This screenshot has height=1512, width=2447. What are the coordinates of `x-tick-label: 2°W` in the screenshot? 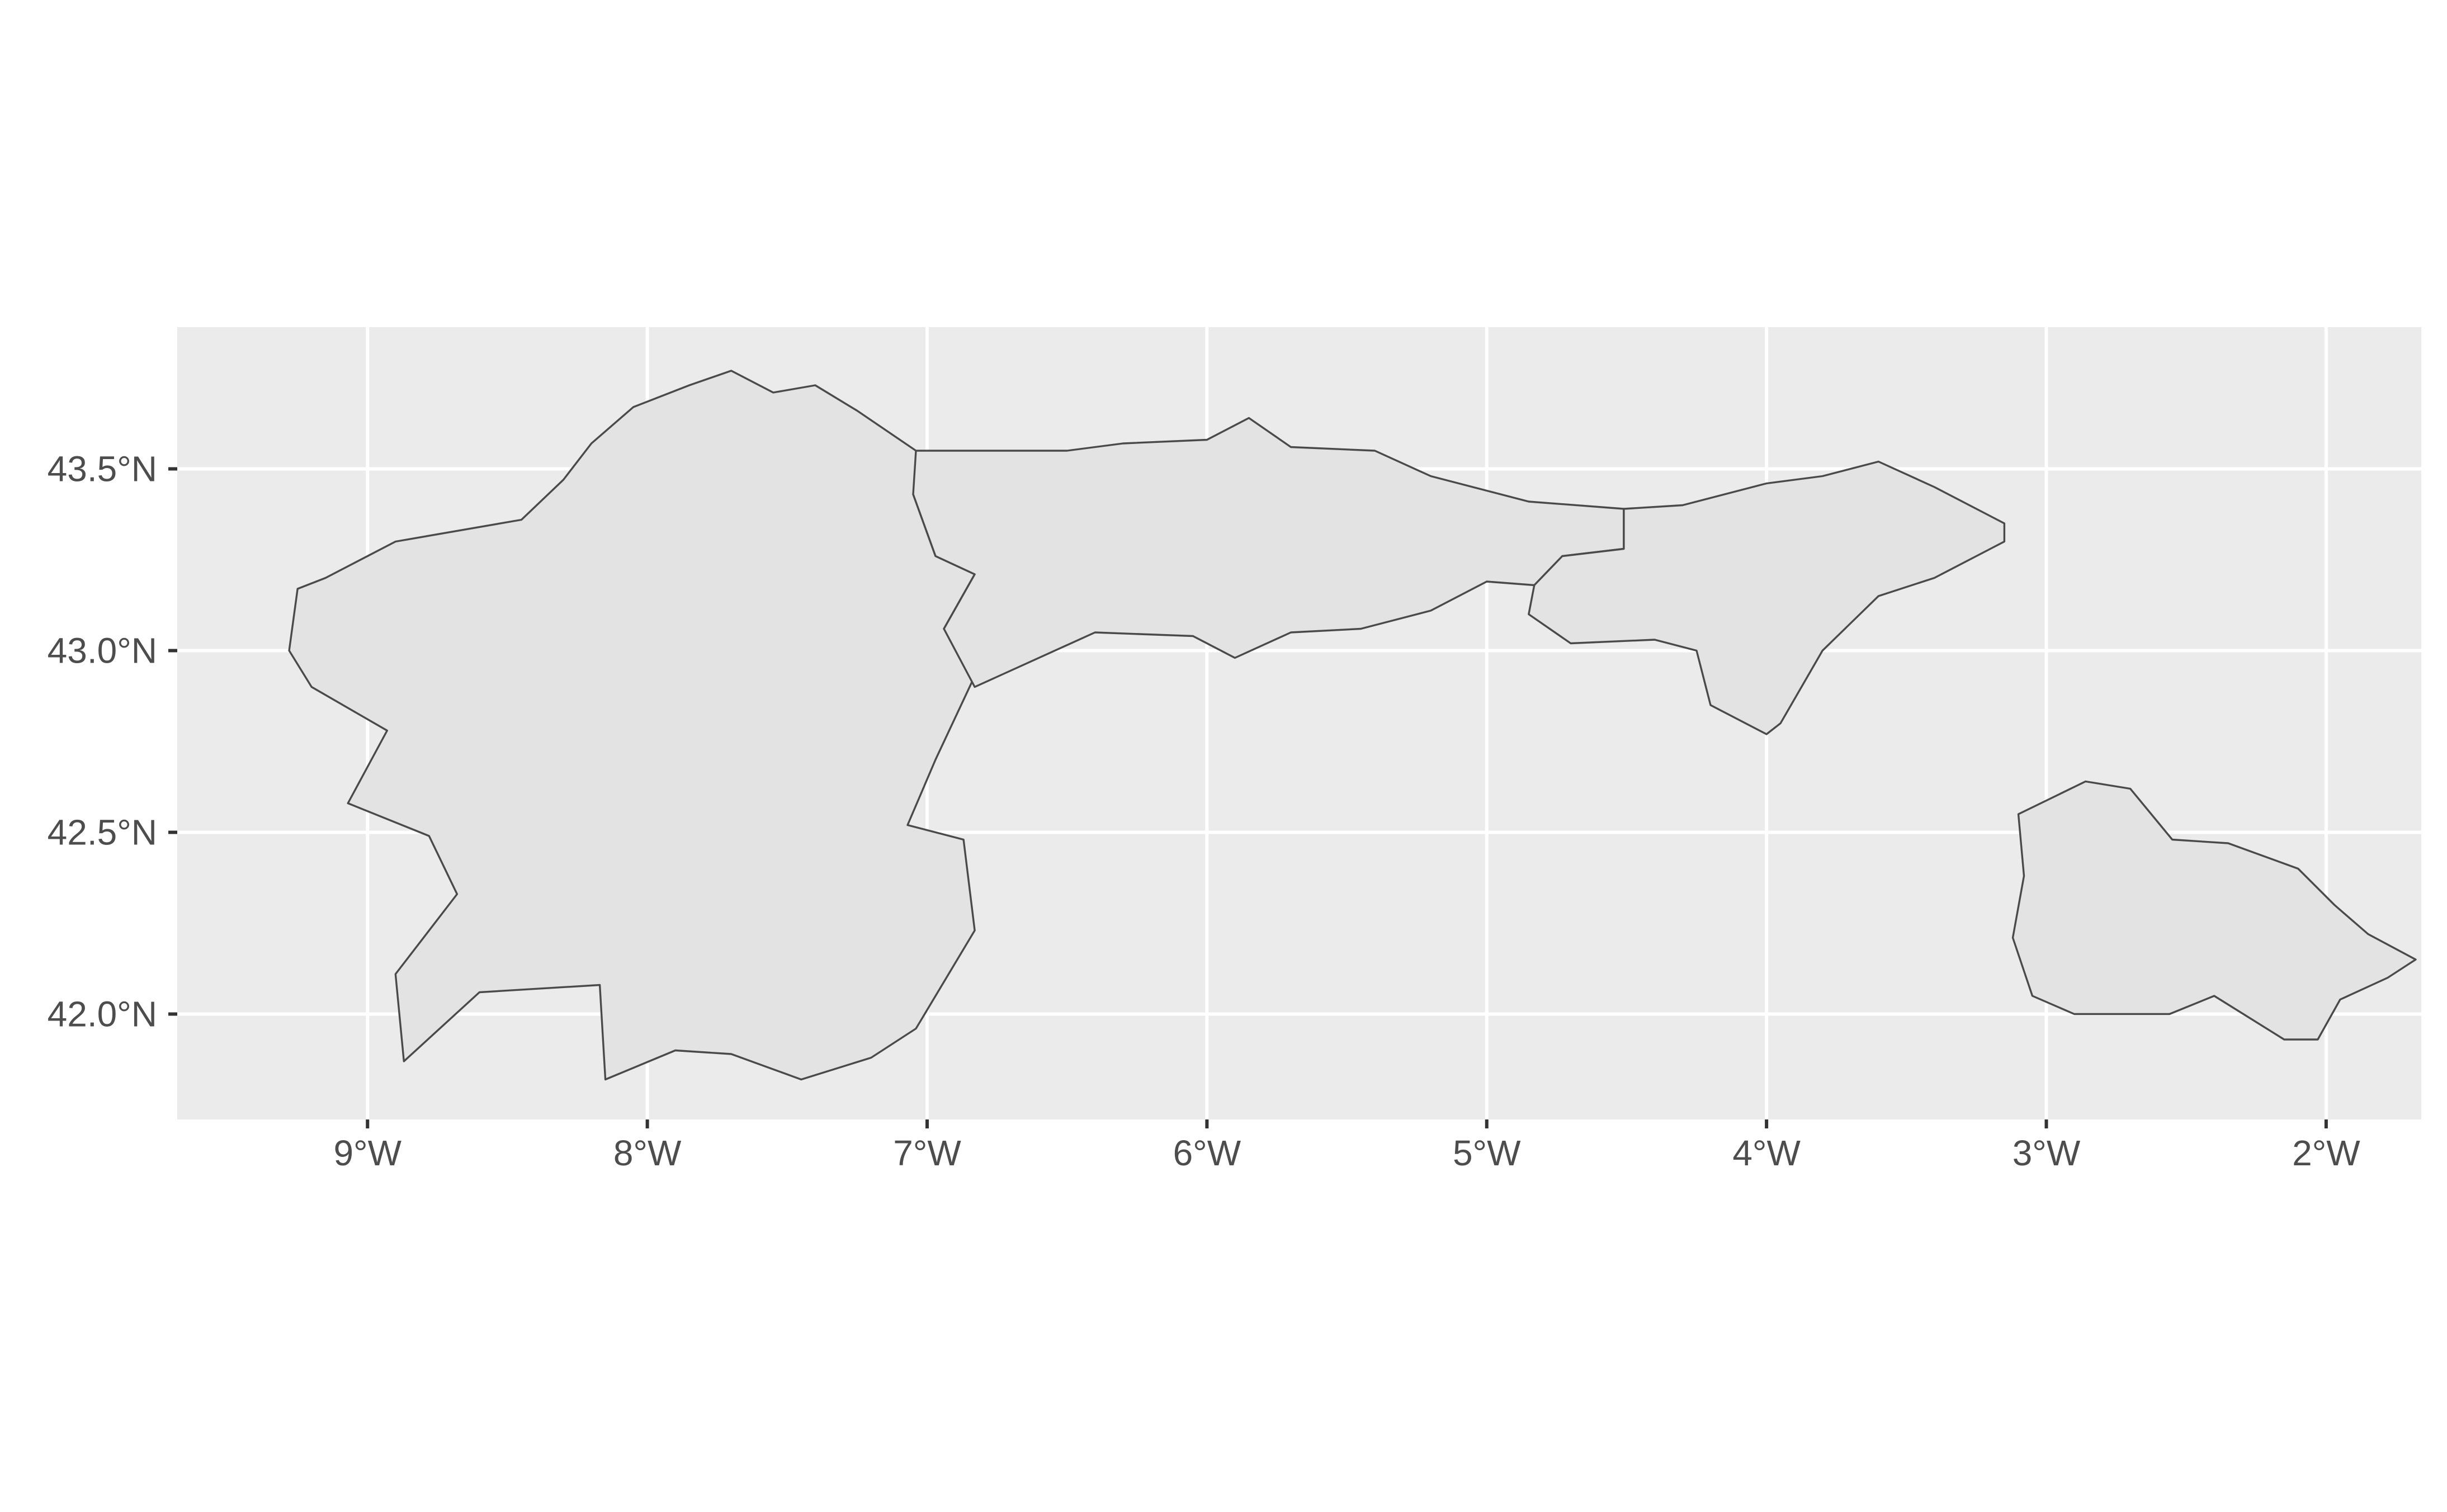 It's located at (2326, 1153).